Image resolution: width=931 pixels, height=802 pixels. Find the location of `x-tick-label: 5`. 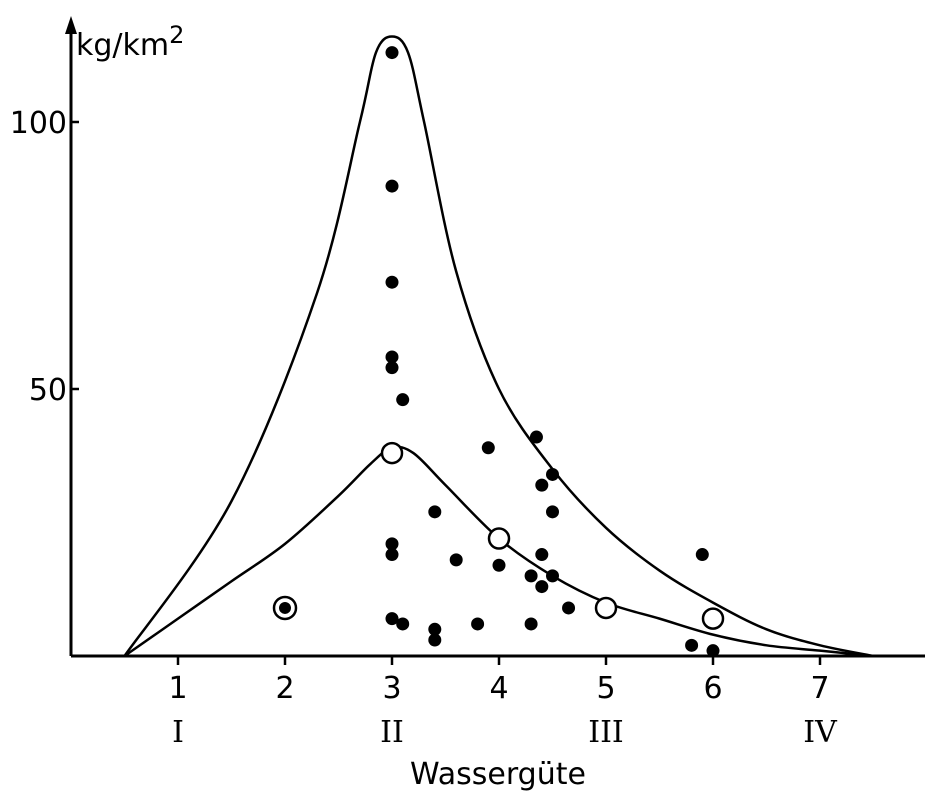

x-tick-label: 5 is located at coordinates (605, 688).